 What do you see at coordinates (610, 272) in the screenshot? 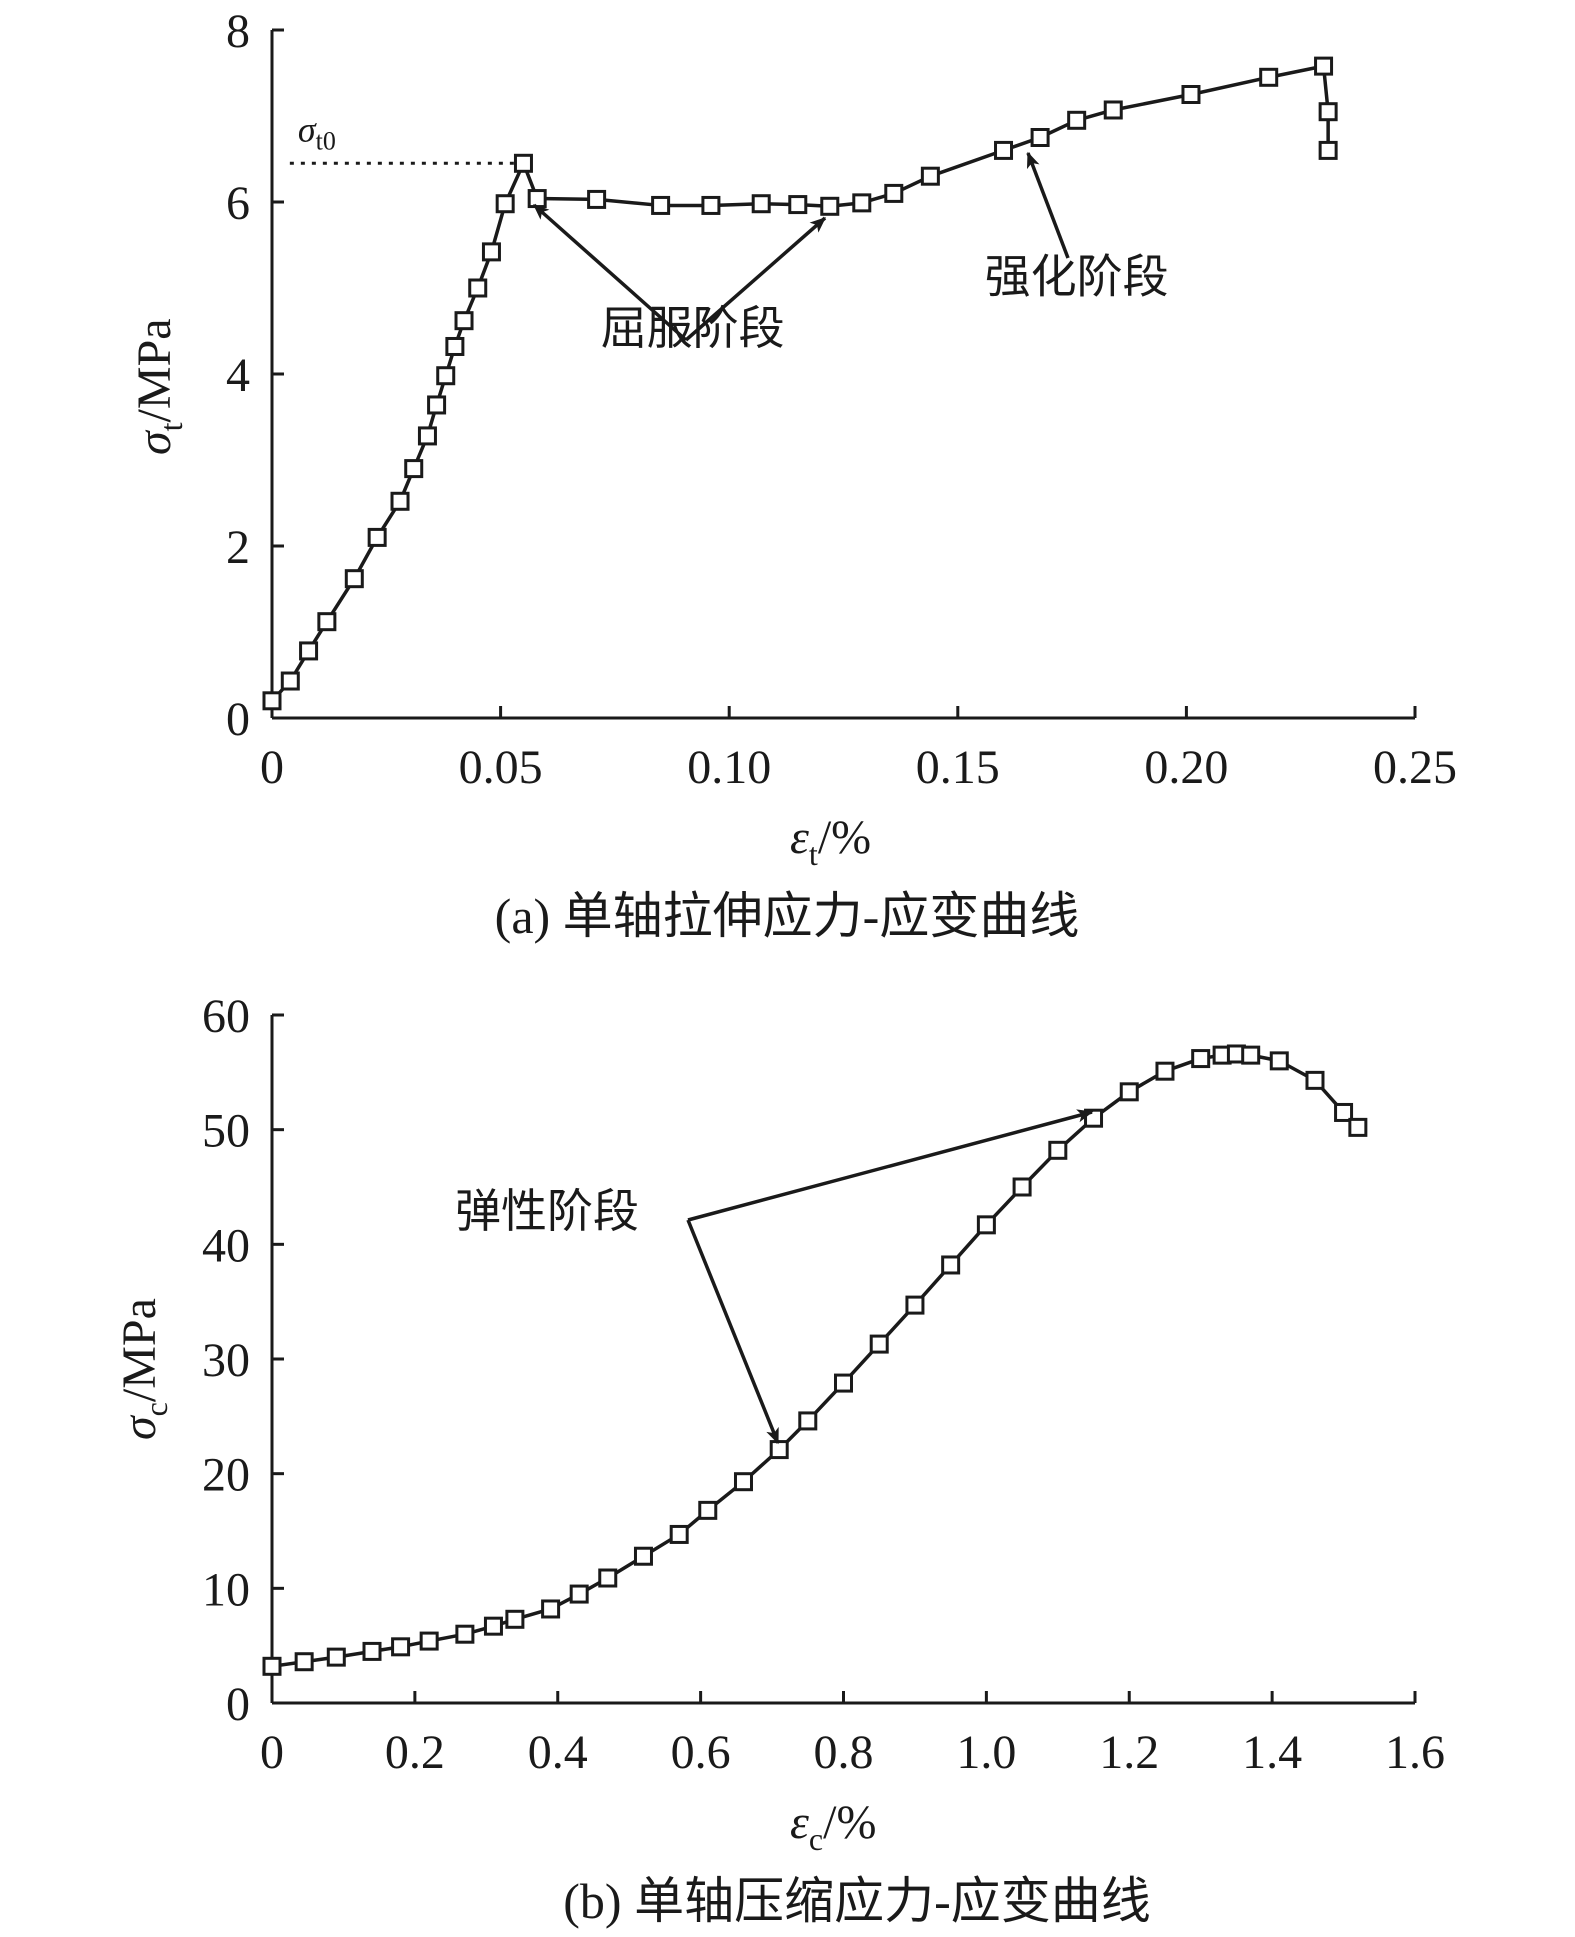
I see `tensile-yield-arrow-left` at bounding box center [610, 272].